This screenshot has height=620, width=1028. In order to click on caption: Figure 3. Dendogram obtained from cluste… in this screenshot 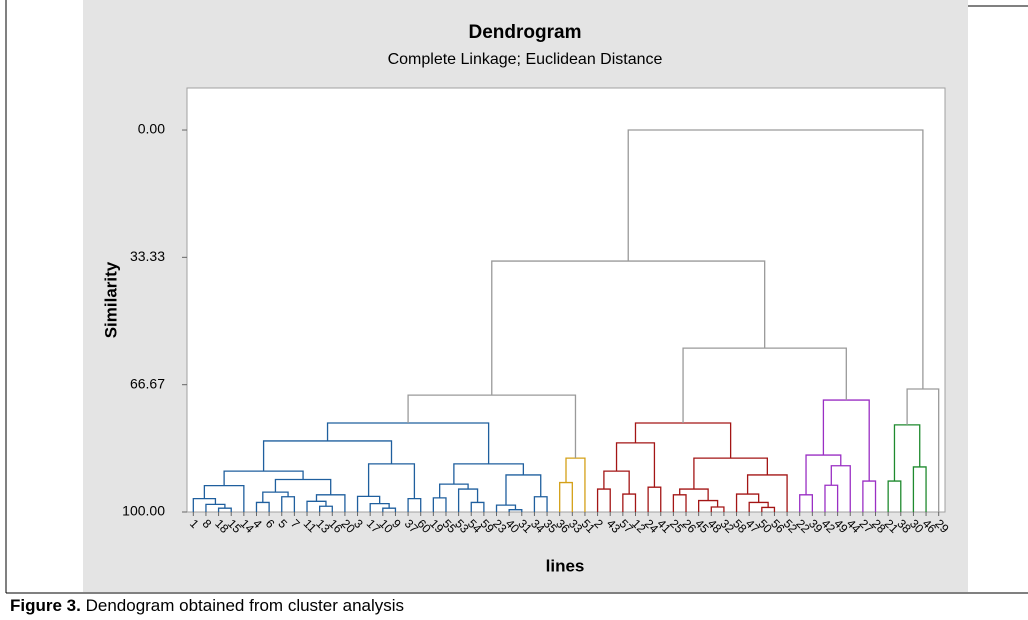, I will do `click(207, 606)`.